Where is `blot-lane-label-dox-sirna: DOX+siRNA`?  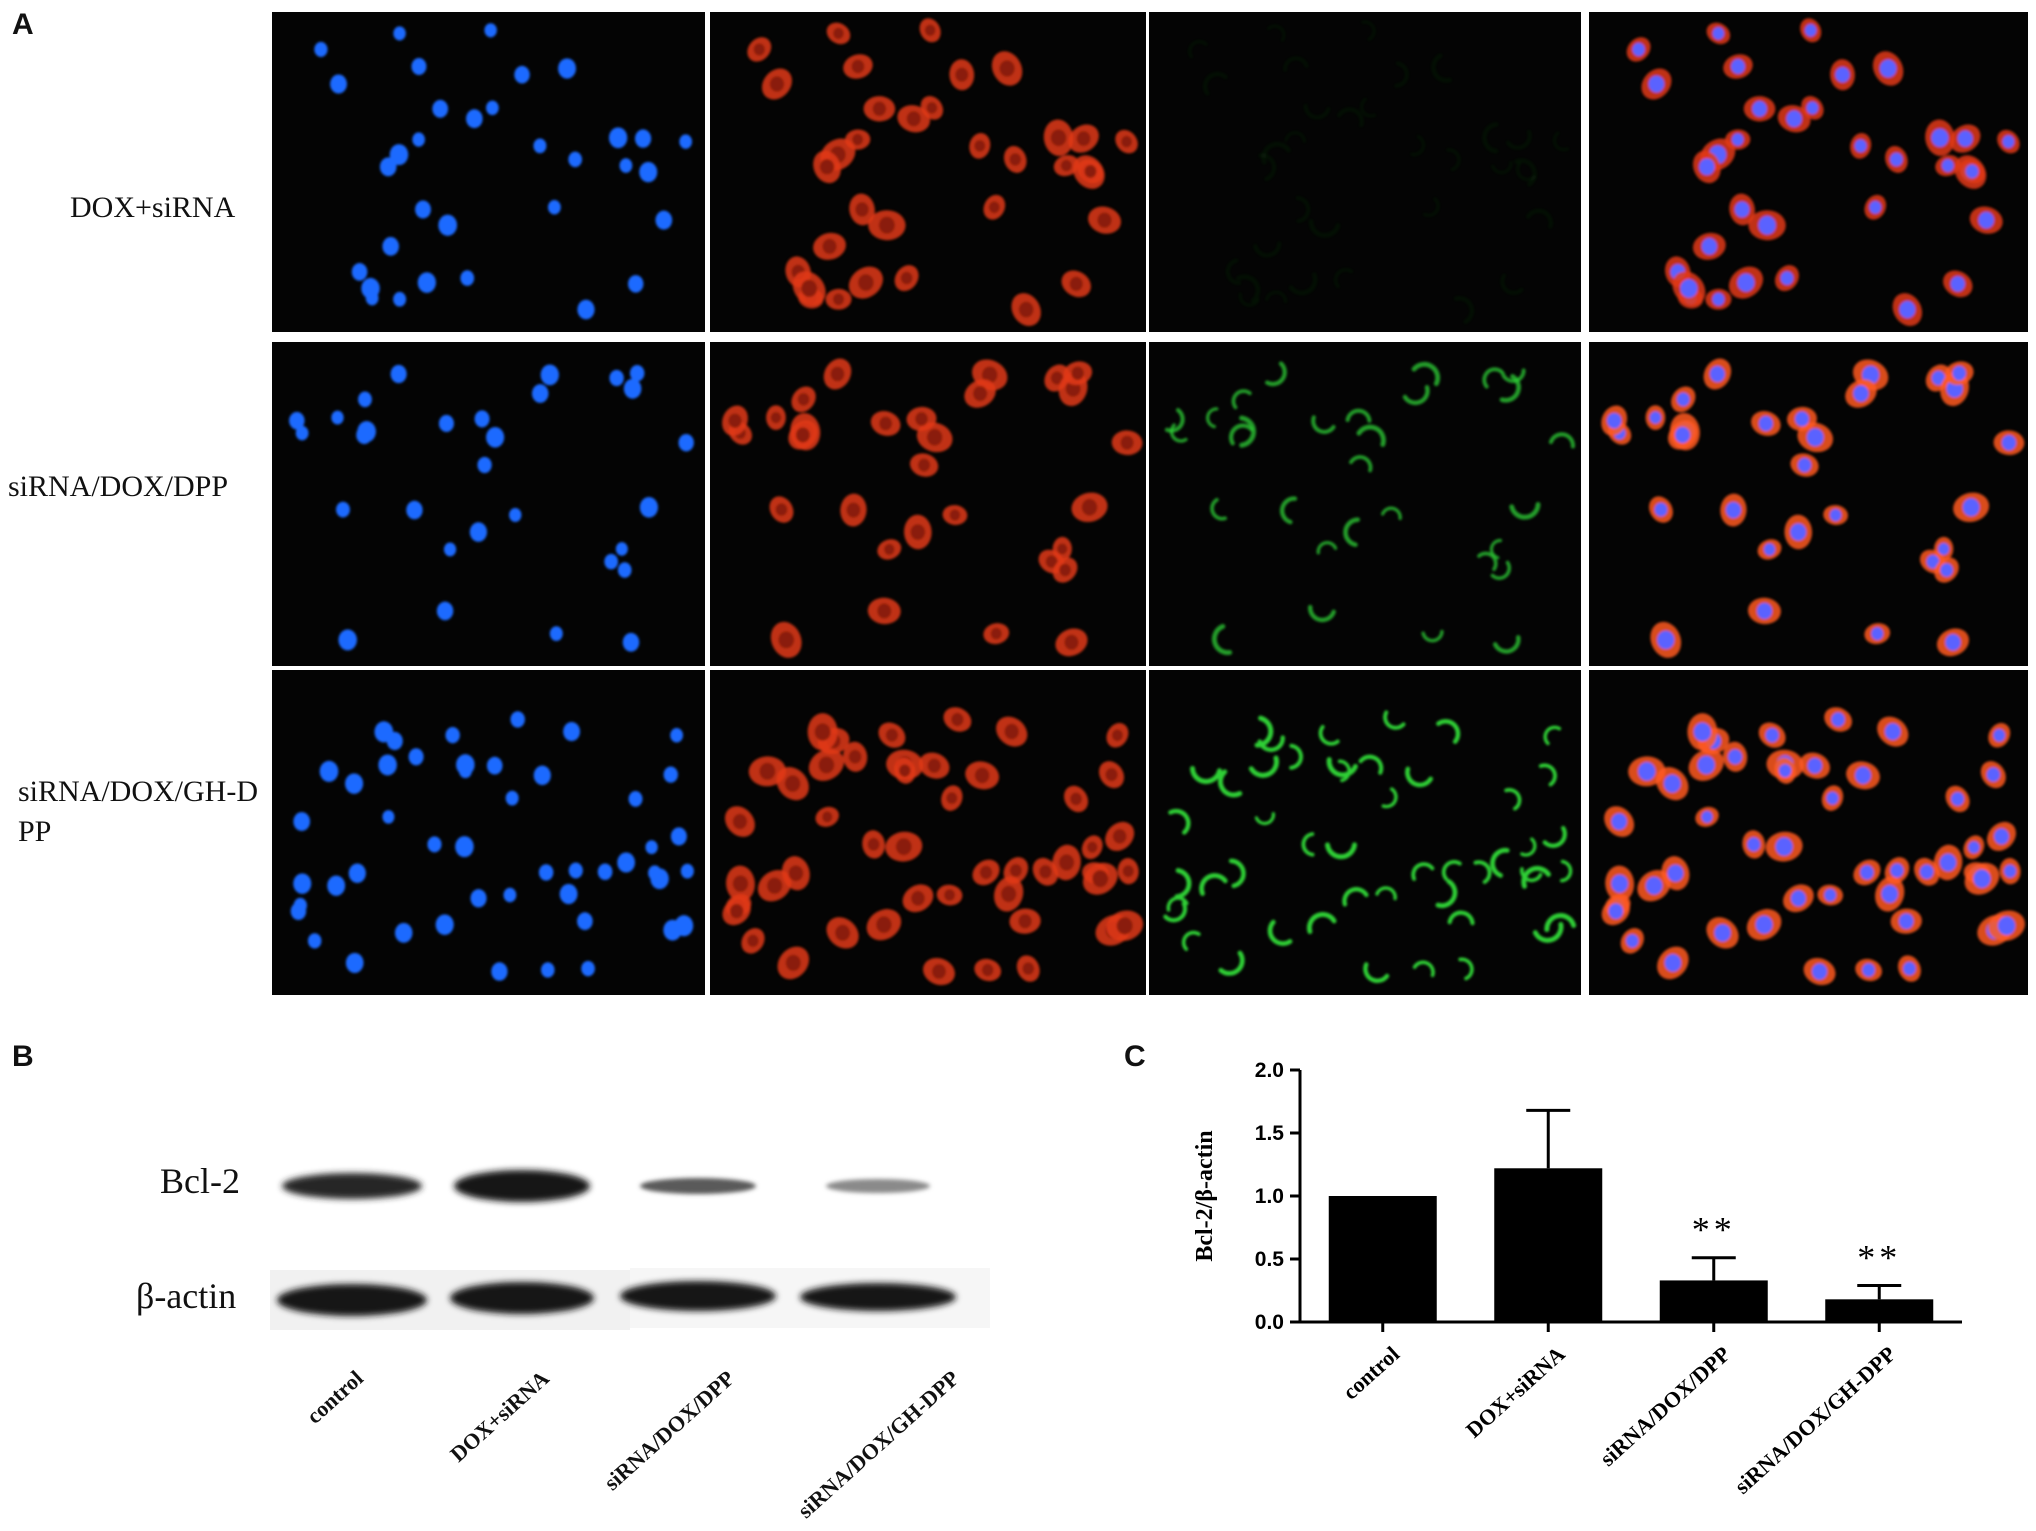 blot-lane-label-dox-sirna: DOX+siRNA is located at coordinates (500, 1416).